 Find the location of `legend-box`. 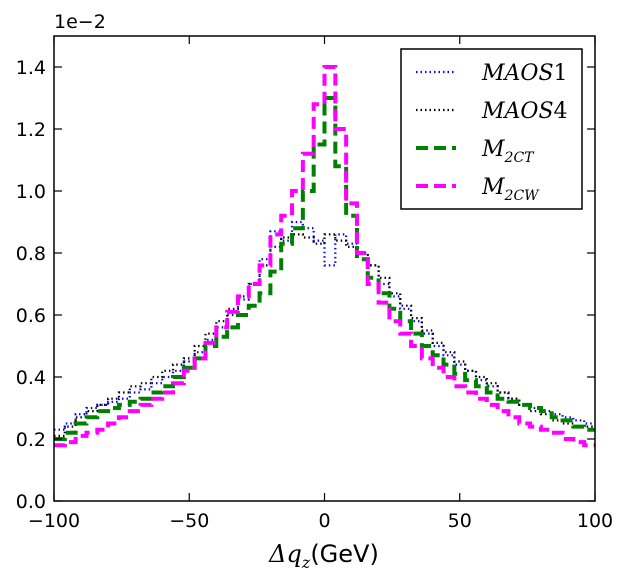

legend-box is located at coordinates (491, 129).